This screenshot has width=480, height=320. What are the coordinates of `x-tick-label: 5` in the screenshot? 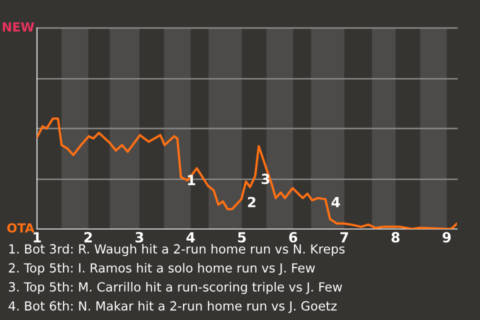 It's located at (242, 237).